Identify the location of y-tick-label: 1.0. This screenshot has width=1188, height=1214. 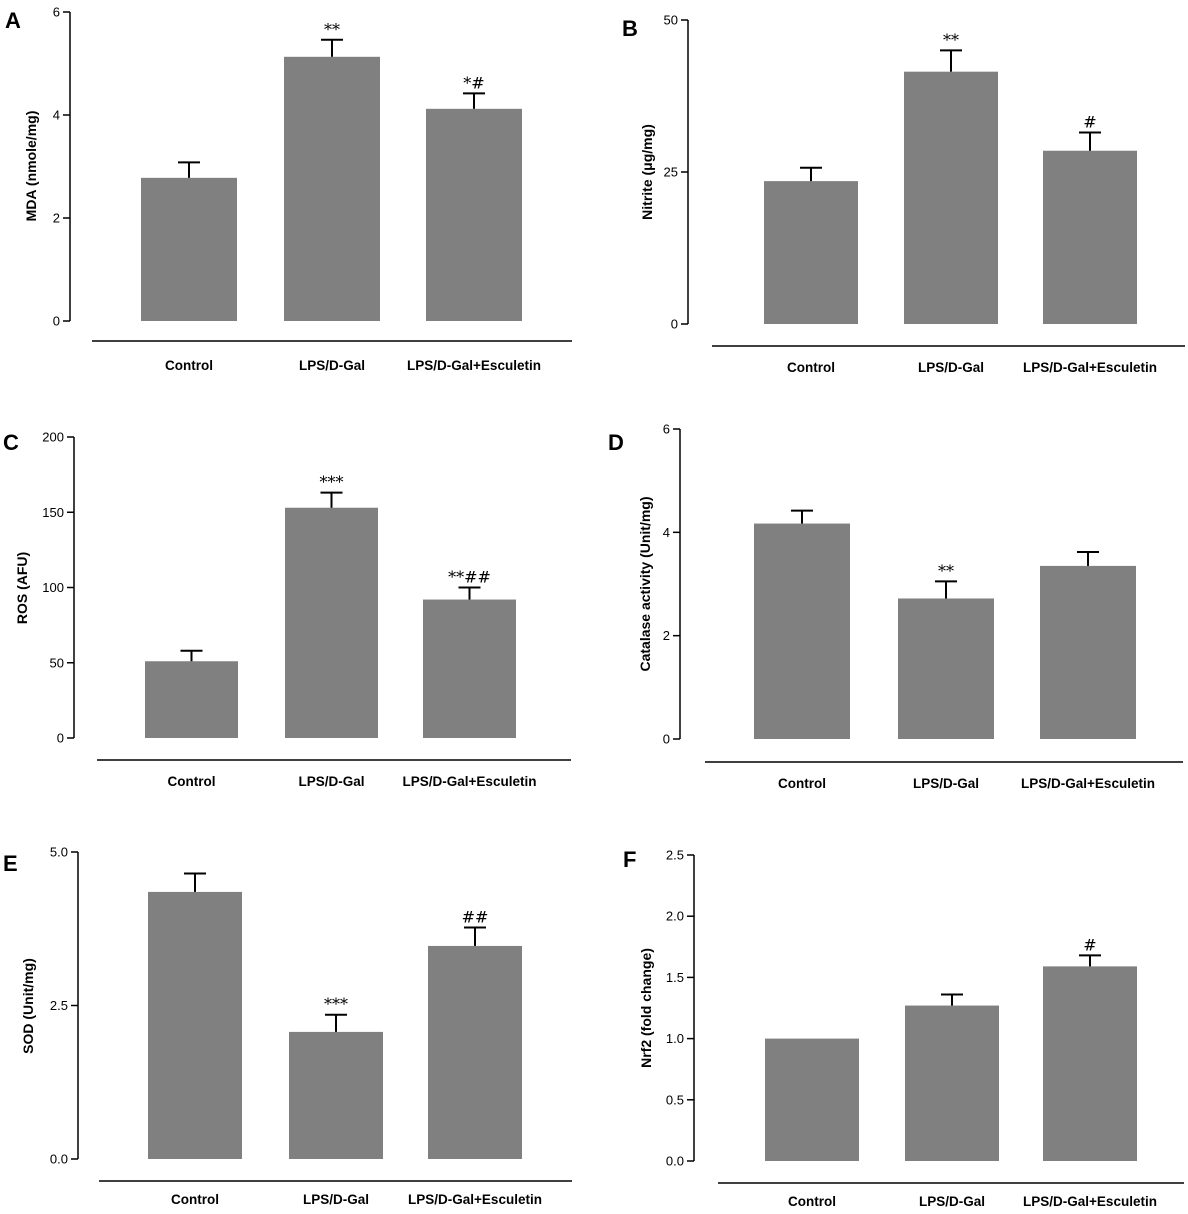
(675, 1038).